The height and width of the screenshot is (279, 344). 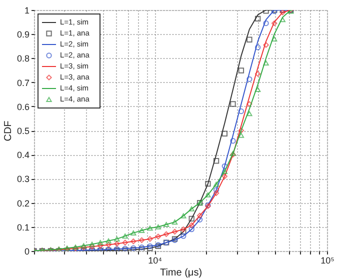 What do you see at coordinates (23, 35) in the screenshot?
I see `y-tick-label: 0.9` at bounding box center [23, 35].